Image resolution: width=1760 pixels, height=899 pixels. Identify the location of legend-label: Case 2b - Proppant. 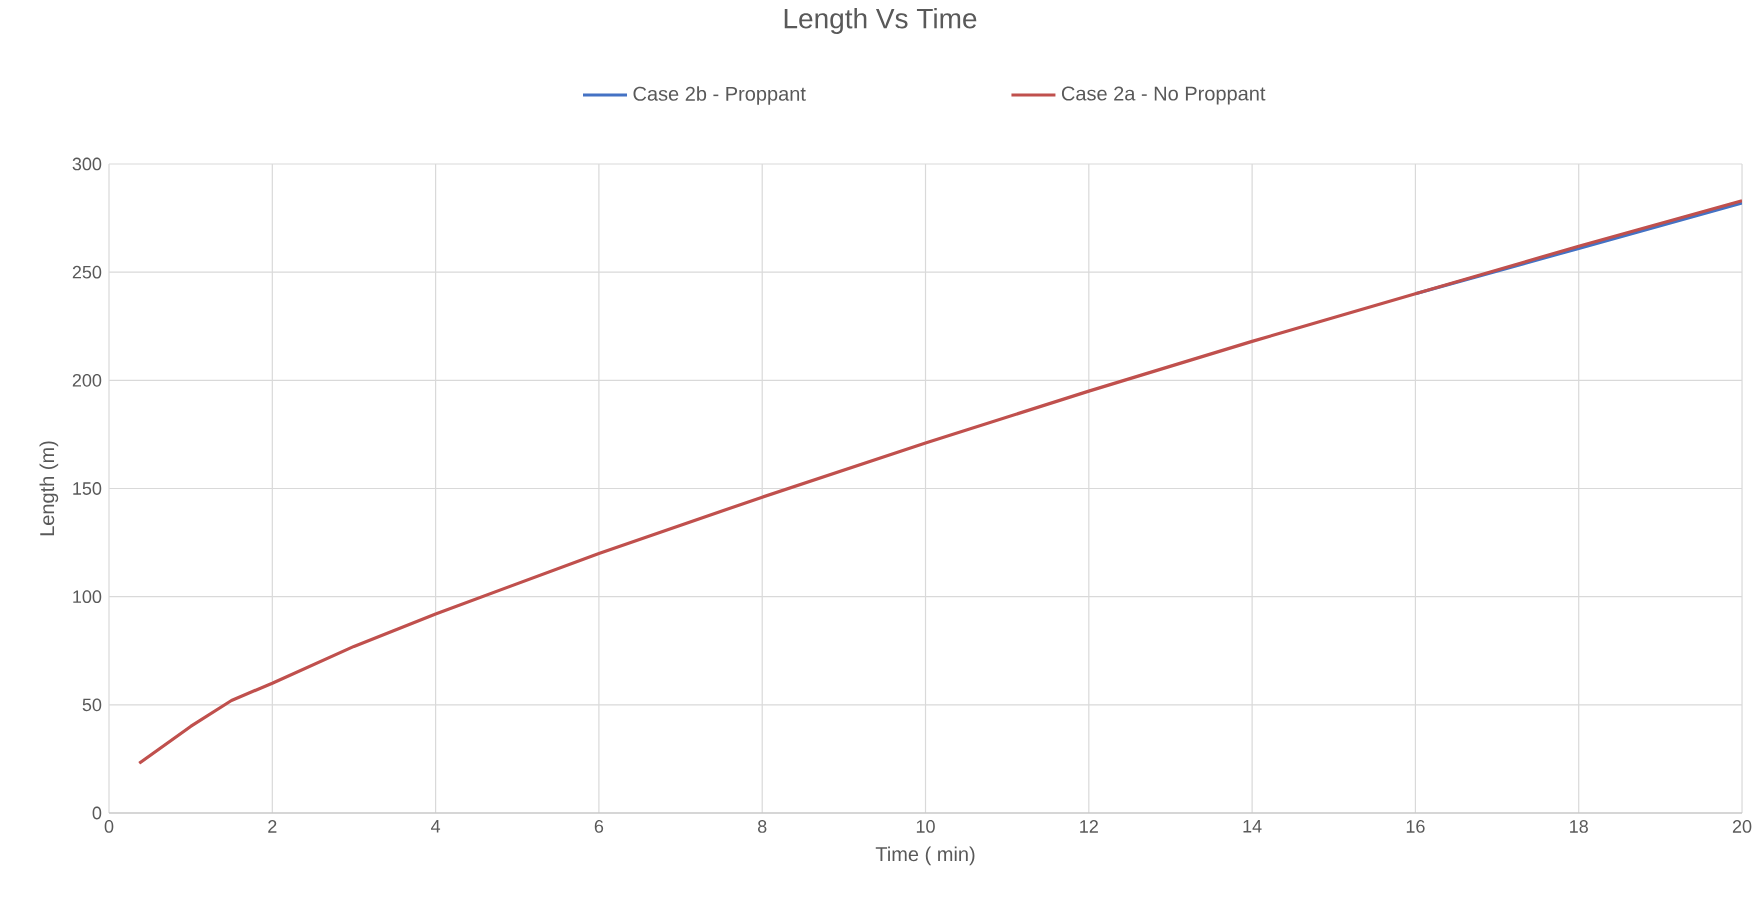
(719, 95).